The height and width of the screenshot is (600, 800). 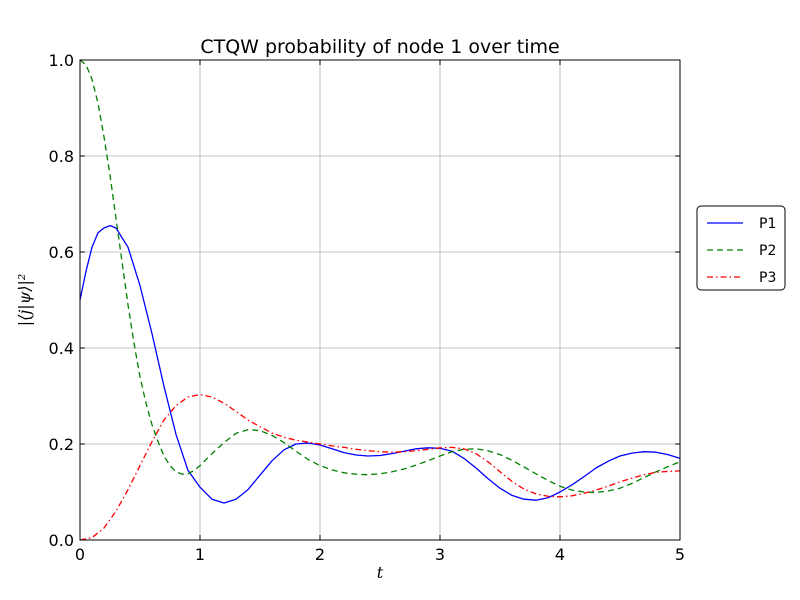 I want to click on legend-label-p3: P3, so click(x=767, y=278).